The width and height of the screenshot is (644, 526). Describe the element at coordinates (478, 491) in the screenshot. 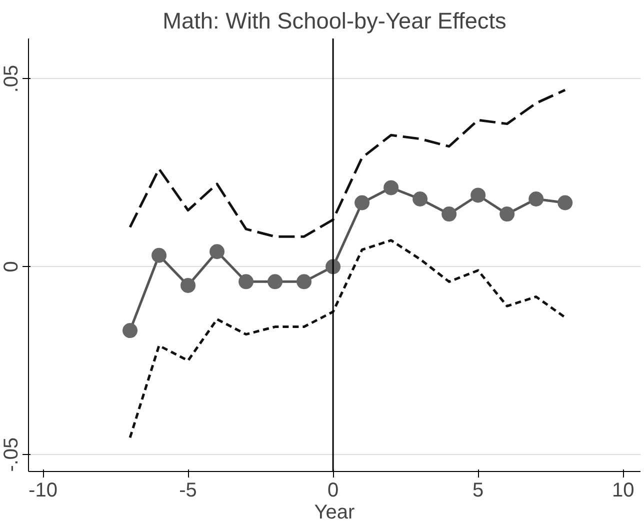

I see `x-tick-label: 5` at that location.